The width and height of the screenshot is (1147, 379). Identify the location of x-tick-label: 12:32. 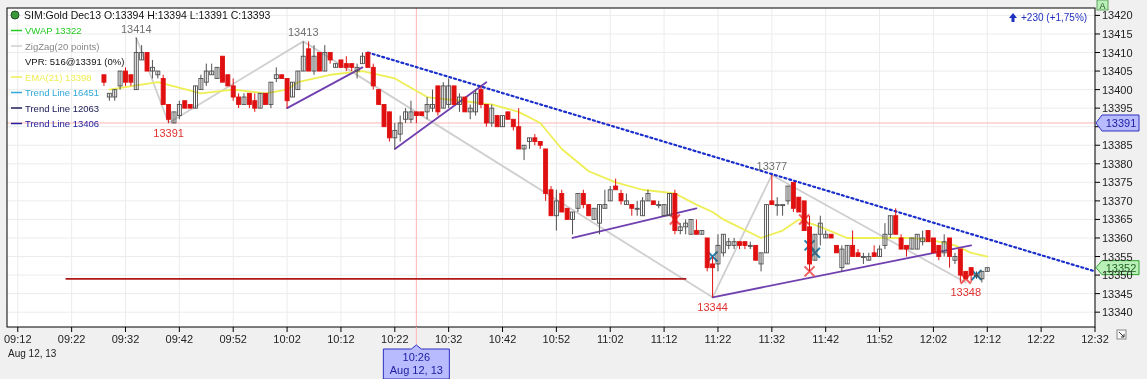
(1095, 339).